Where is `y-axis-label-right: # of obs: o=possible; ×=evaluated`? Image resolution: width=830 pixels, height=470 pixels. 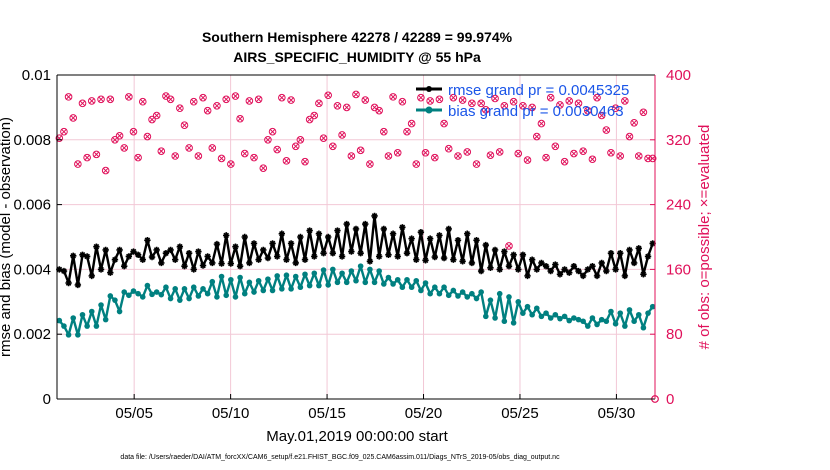 y-axis-label-right: # of obs: o=possible; ×=evaluated is located at coordinates (704, 237).